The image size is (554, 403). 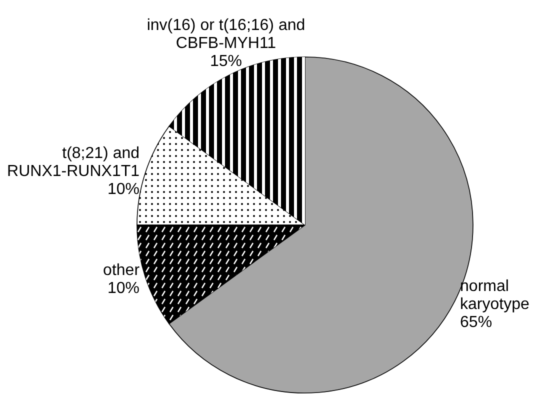 What do you see at coordinates (73, 162) in the screenshot?
I see `slice-label: t(8;21) and RUNX1-RUNX1T1` at bounding box center [73, 162].